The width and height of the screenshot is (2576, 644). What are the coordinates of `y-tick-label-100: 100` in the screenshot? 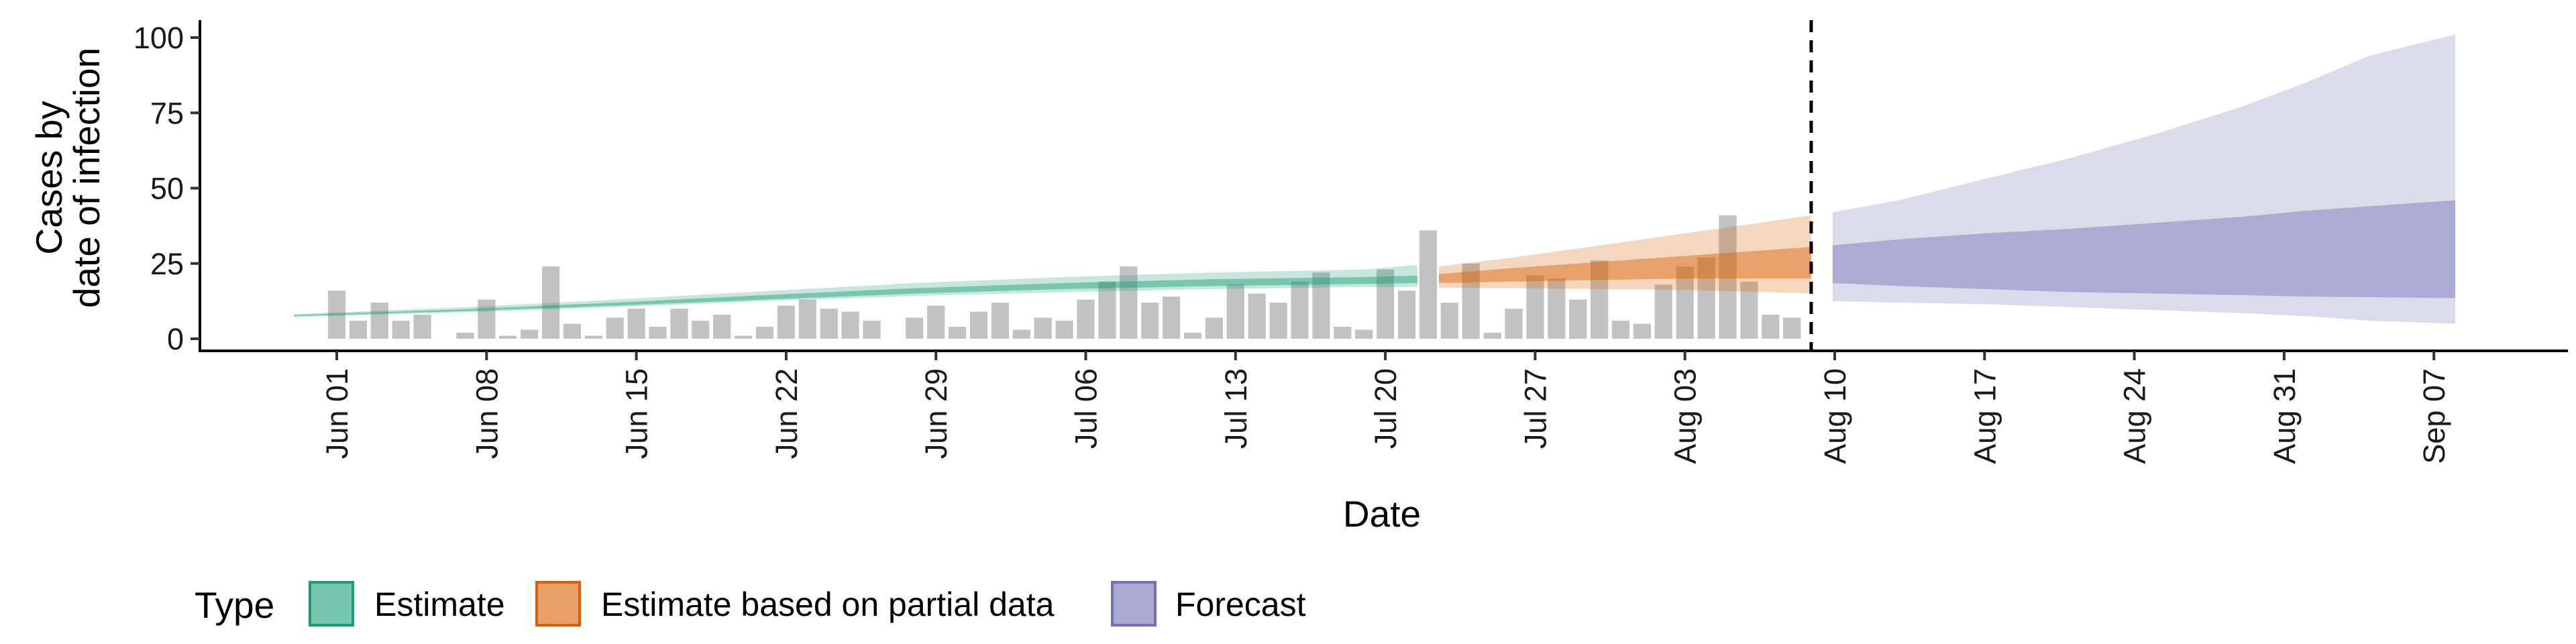 It's located at (158, 38).